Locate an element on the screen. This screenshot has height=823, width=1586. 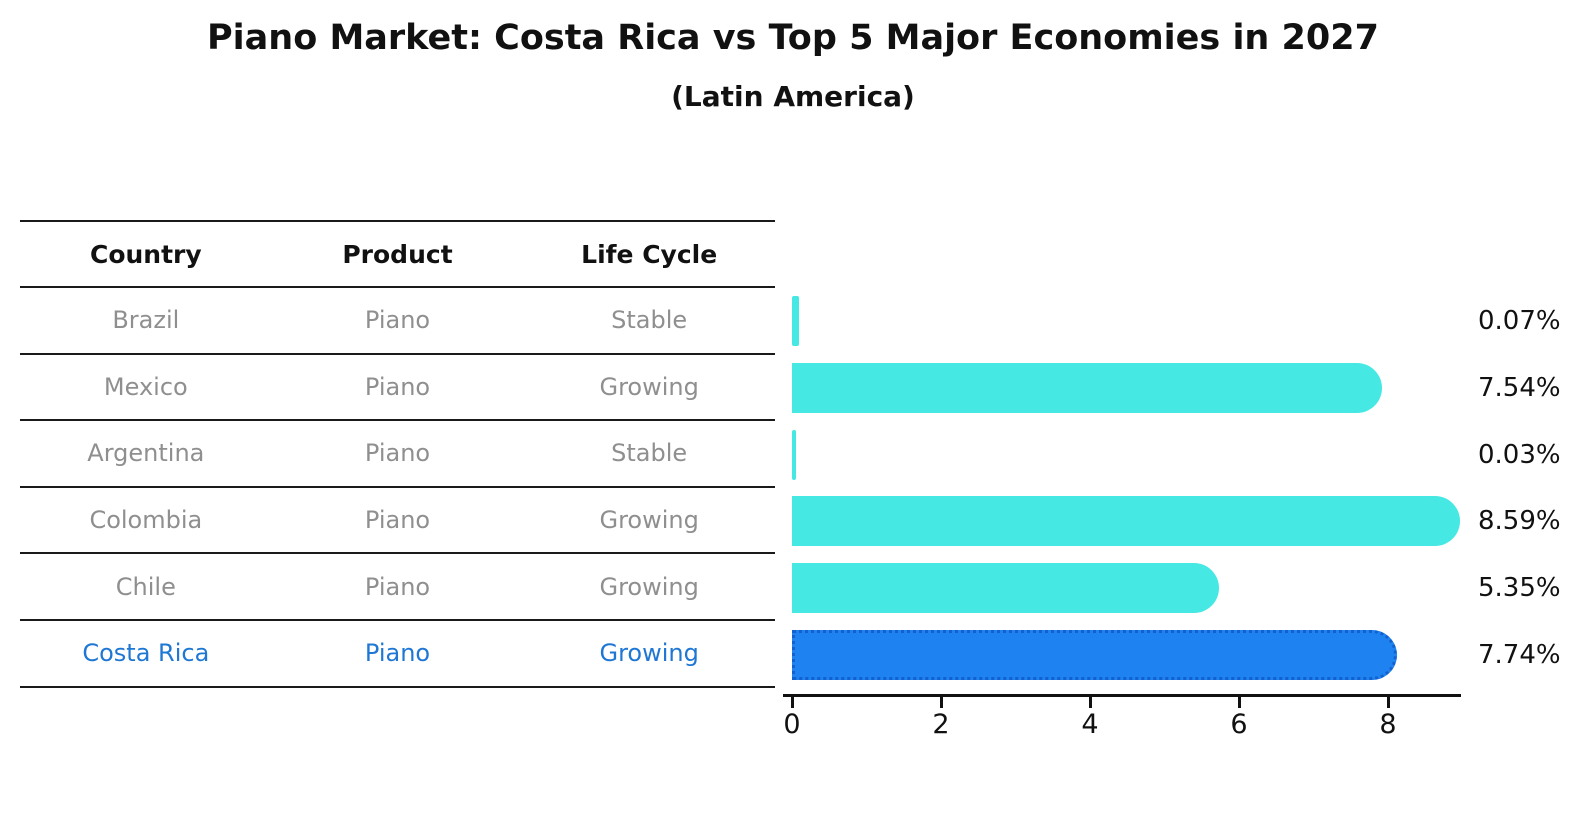
bar-value-label: 8.59% is located at coordinates (1519, 521).